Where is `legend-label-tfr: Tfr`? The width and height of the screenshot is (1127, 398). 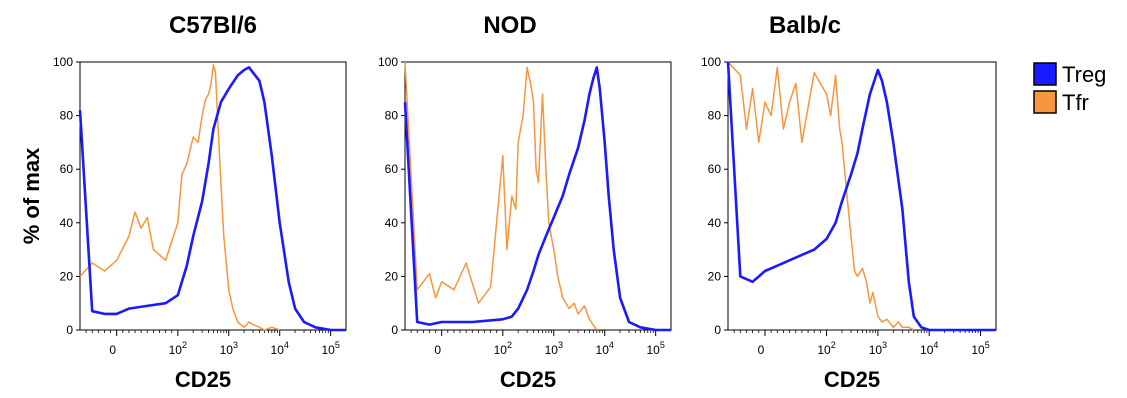
legend-label-tfr: Tfr is located at coordinates (1075, 102).